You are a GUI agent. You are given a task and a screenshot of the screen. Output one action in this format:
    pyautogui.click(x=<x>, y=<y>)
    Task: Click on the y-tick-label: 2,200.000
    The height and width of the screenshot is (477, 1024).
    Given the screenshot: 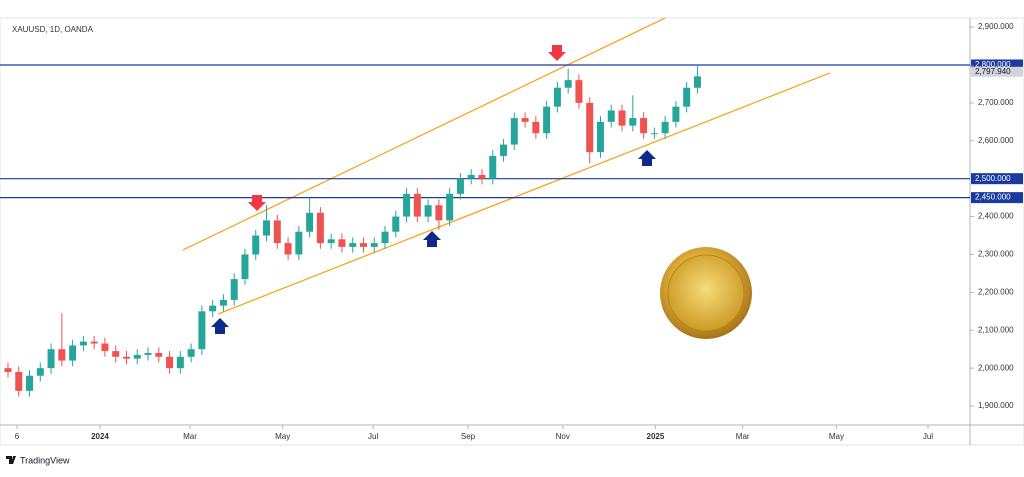 What is the action you would take?
    pyautogui.click(x=996, y=291)
    